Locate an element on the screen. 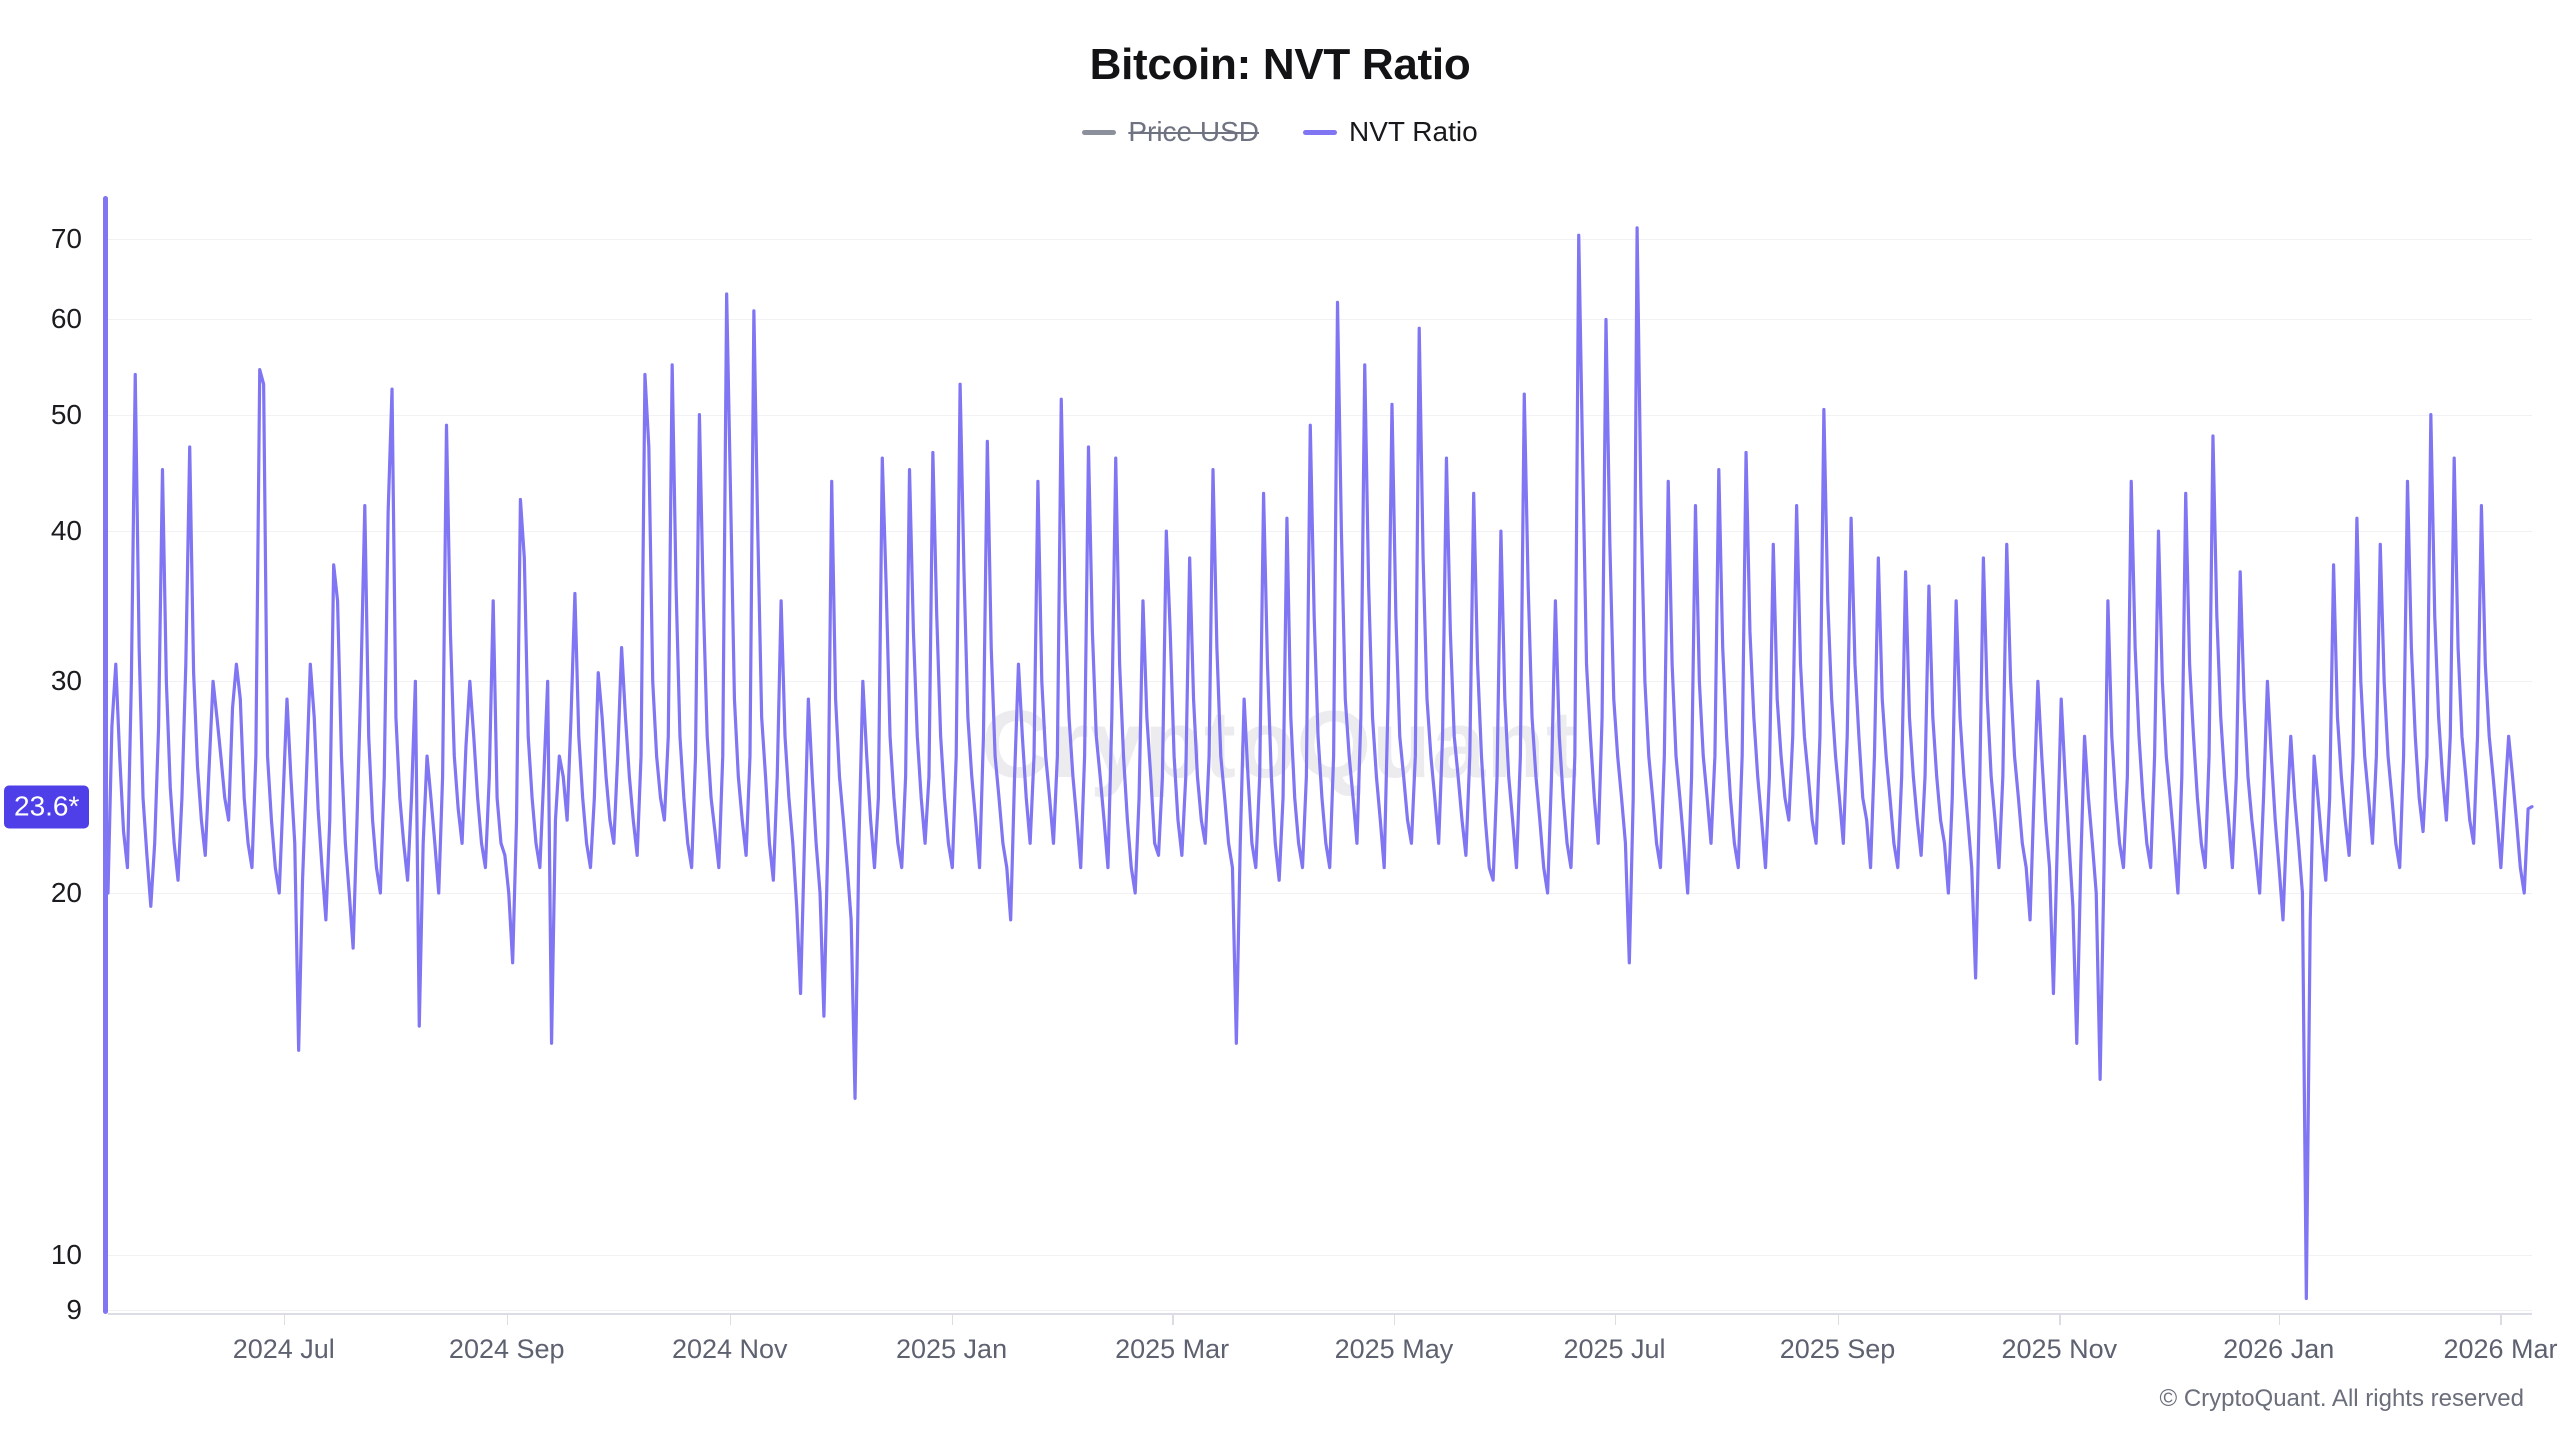 Image resolution: width=2560 pixels, height=1440 pixels. x-axis-tick-label: 2024 Nov is located at coordinates (729, 1349).